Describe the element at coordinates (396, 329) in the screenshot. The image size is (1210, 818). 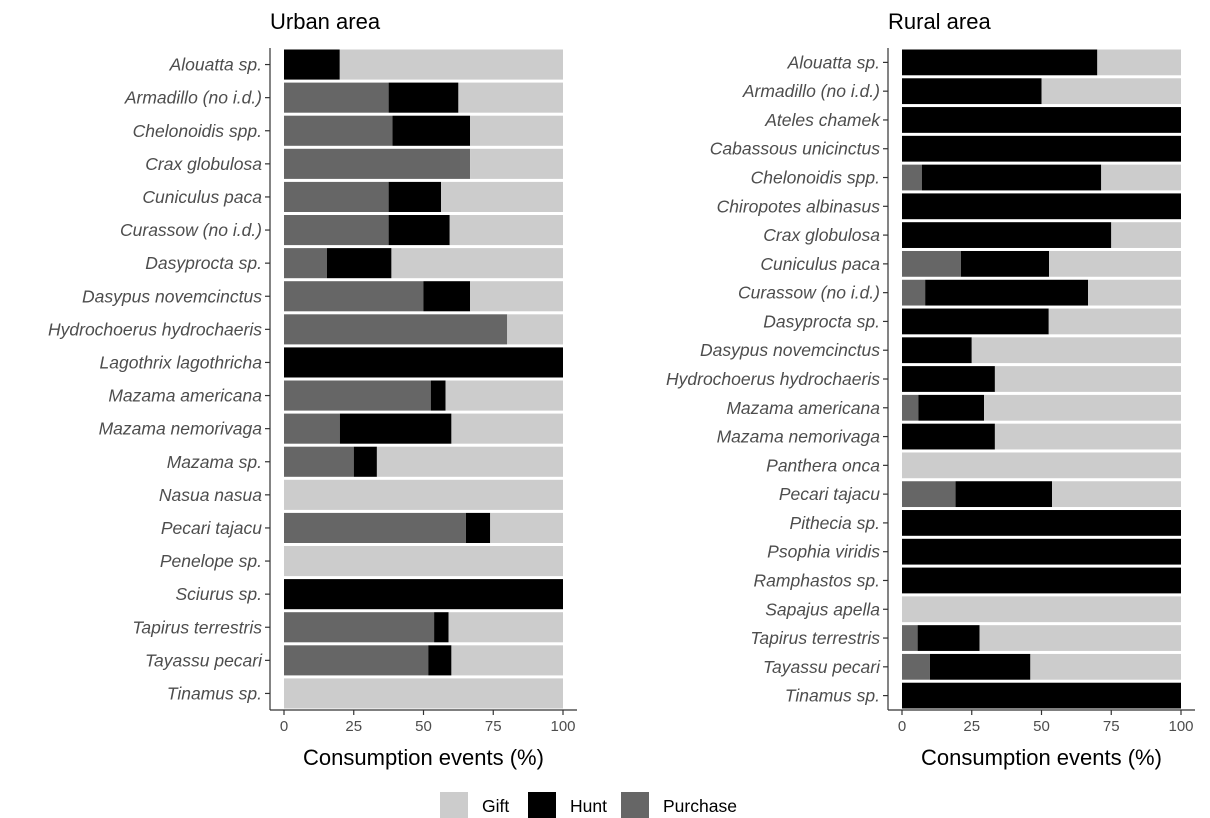
I see `urban-bar-hydrochoerus-hydrochaeris-purchase` at that location.